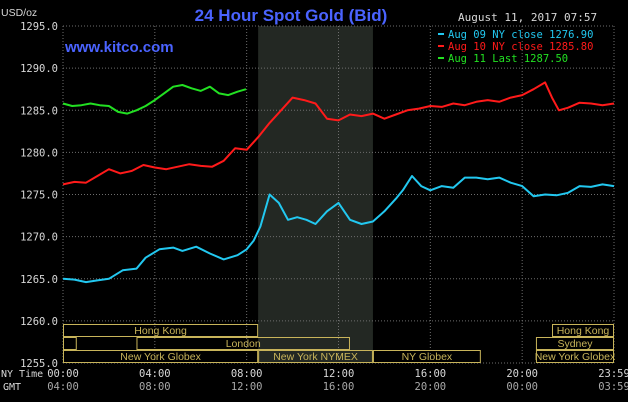 The height and width of the screenshot is (402, 628). Describe the element at coordinates (119, 47) in the screenshot. I see `brand-link: www.kitco.com` at that location.